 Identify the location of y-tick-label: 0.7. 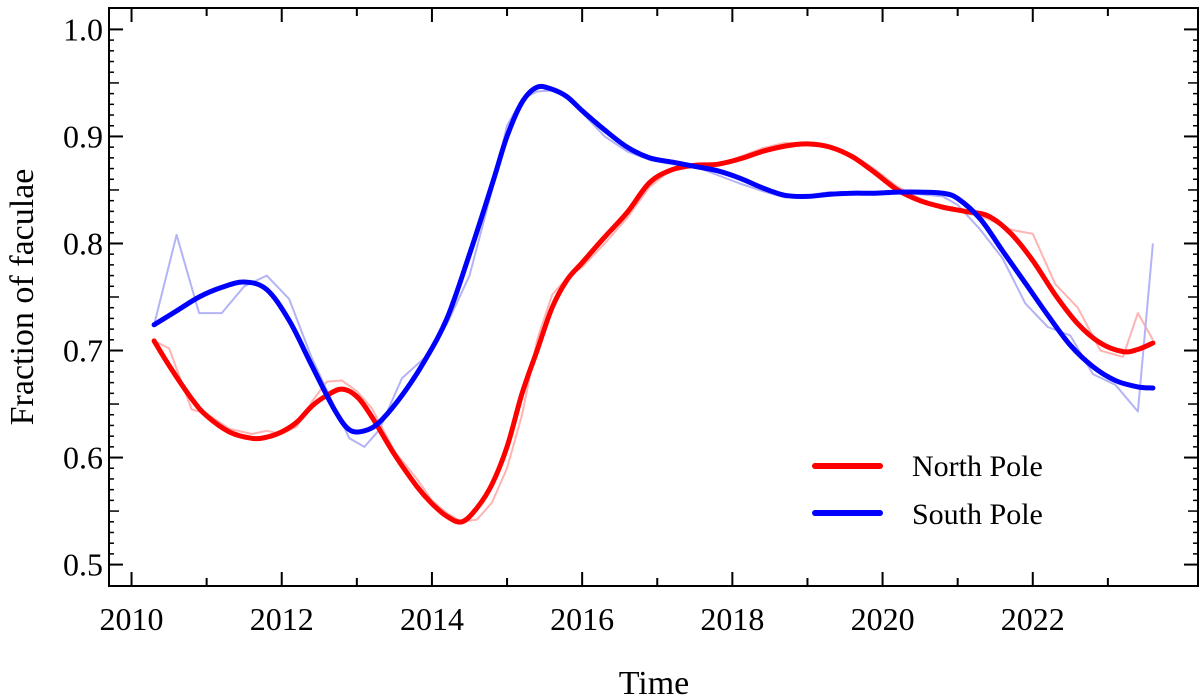
(83, 351).